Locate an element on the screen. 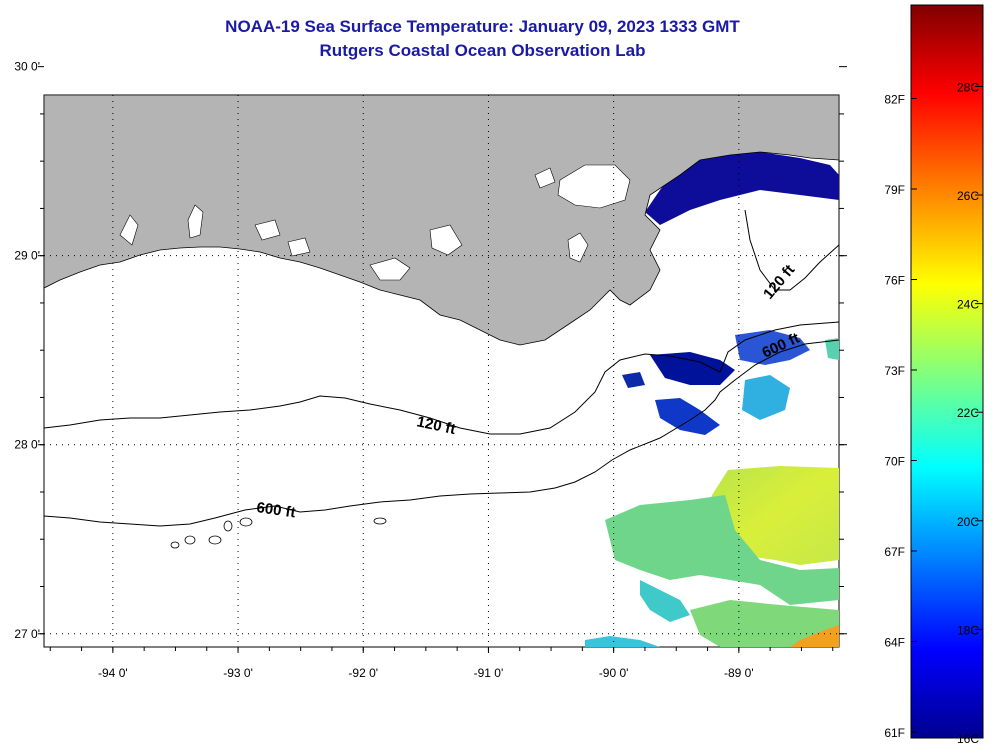 Image resolution: width=992 pixels, height=754 pixels. colorbar-c-label: 24C is located at coordinates (968, 305).